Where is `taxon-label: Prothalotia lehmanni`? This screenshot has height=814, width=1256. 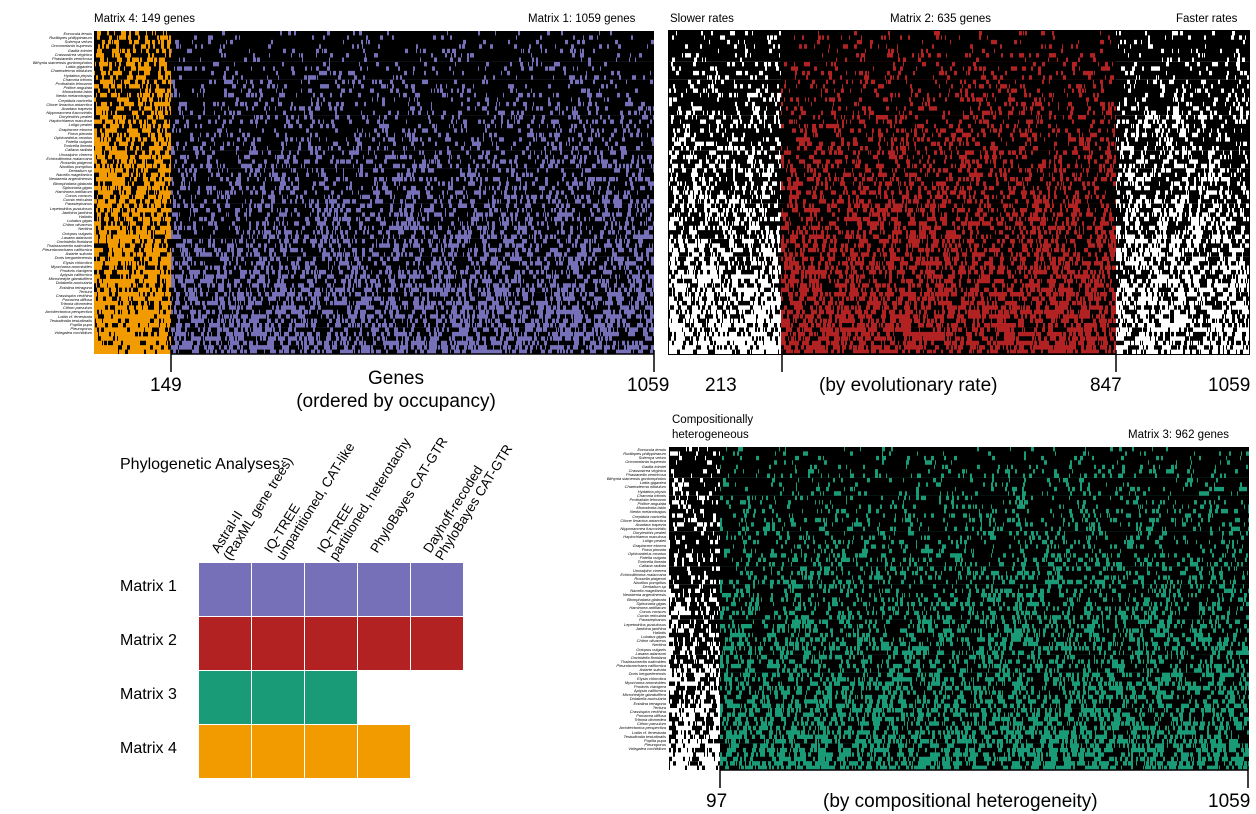
taxon-label: Prothalotia lehmanni is located at coordinates (73, 83).